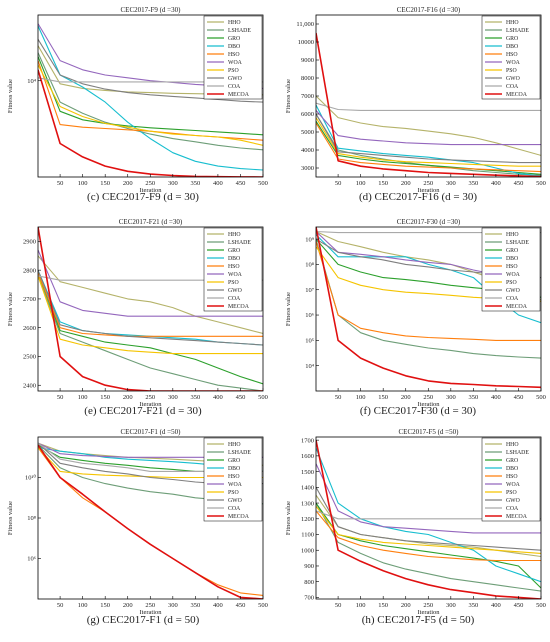 This screenshot has height=642, width=550. I want to click on y-tick-label: 6000, so click(307, 114).